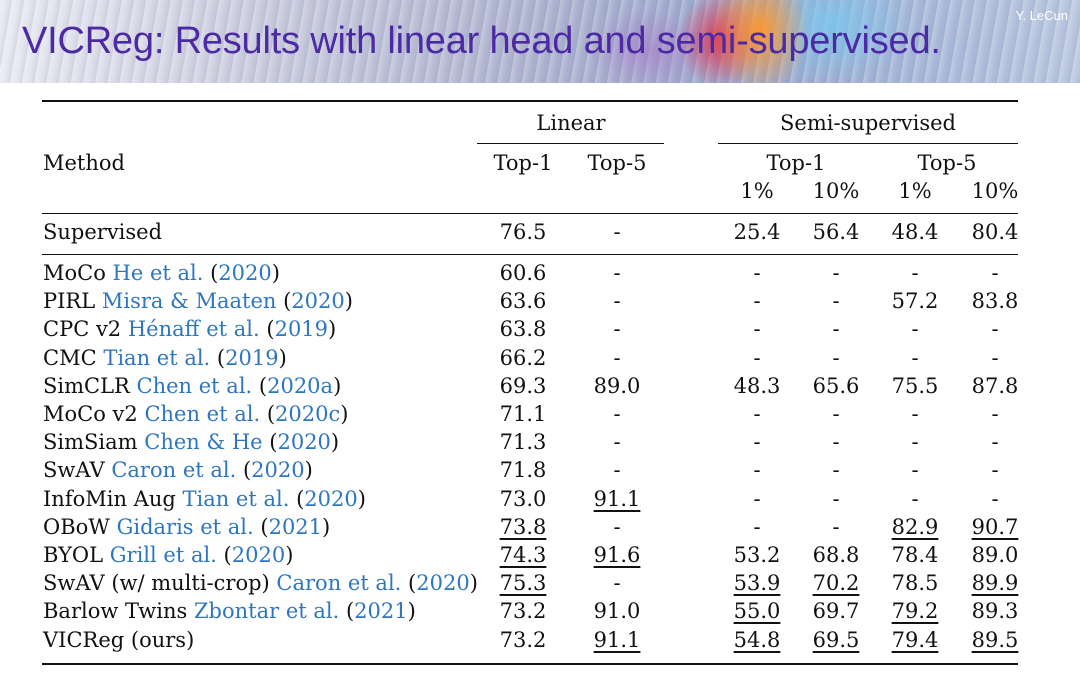  Describe the element at coordinates (915, 555) in the screenshot. I see `value-semi-top5-1pct: 78.4` at that location.